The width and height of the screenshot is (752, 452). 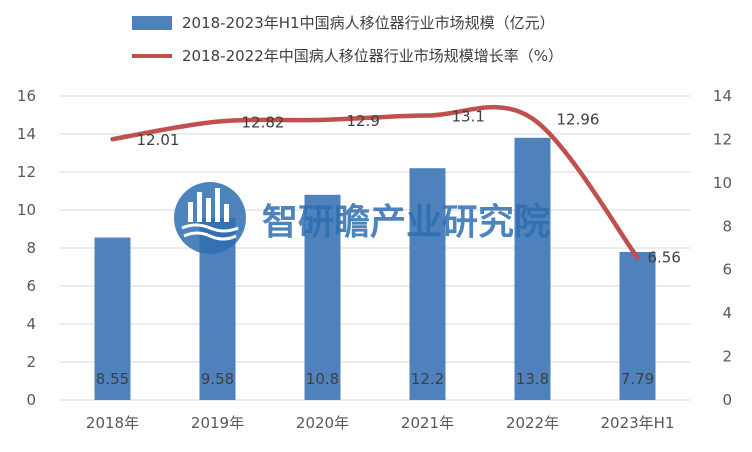 What do you see at coordinates (26, 134) in the screenshot?
I see `left-tick-label: 14` at bounding box center [26, 134].